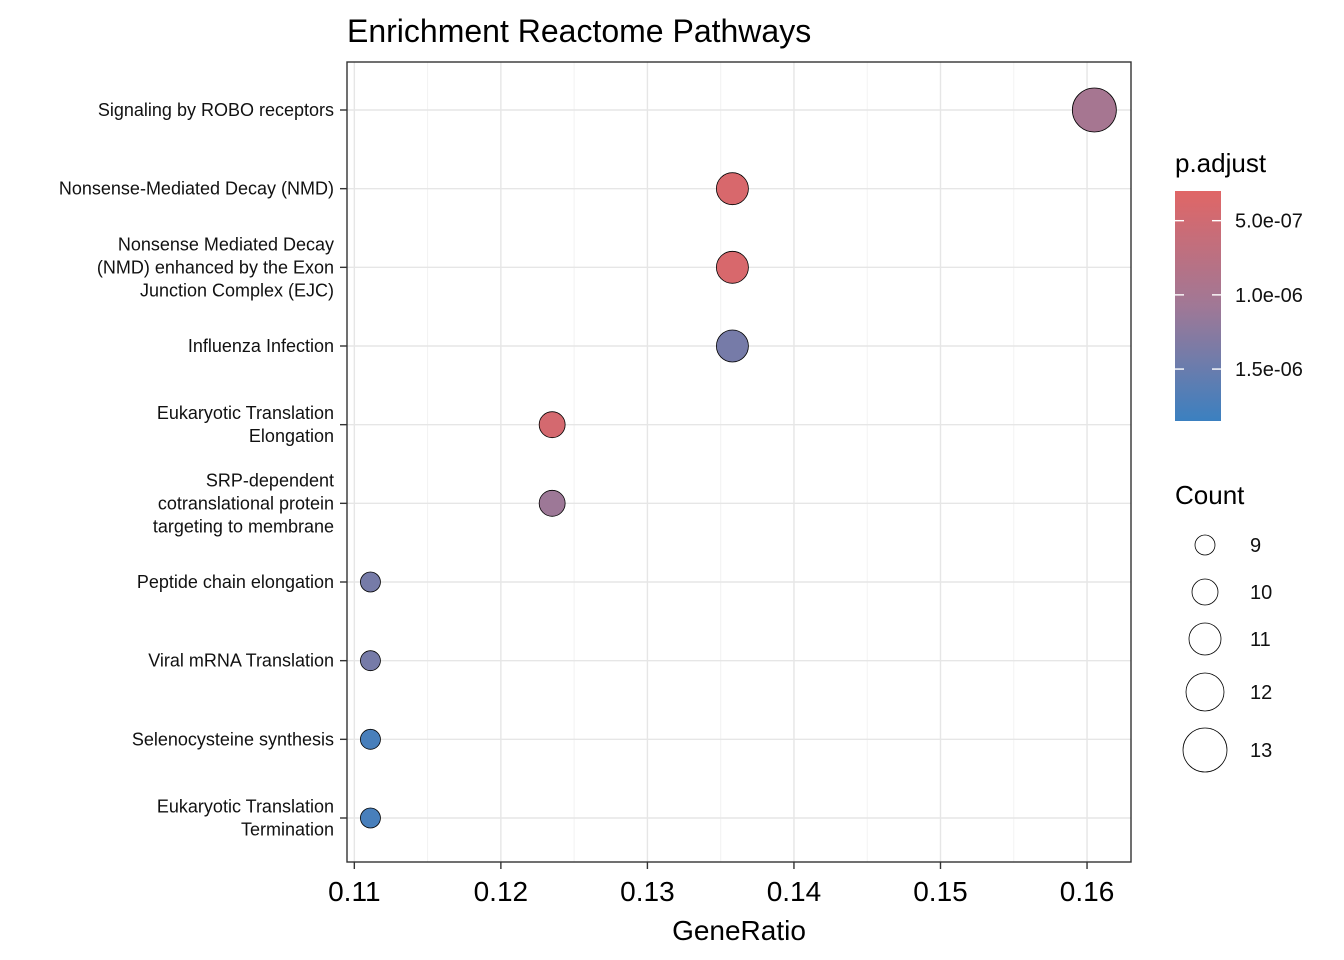 This screenshot has height=960, width=1344. What do you see at coordinates (1223, 626) in the screenshot?
I see `count-legend: Count 9 10 11 12 13` at bounding box center [1223, 626].